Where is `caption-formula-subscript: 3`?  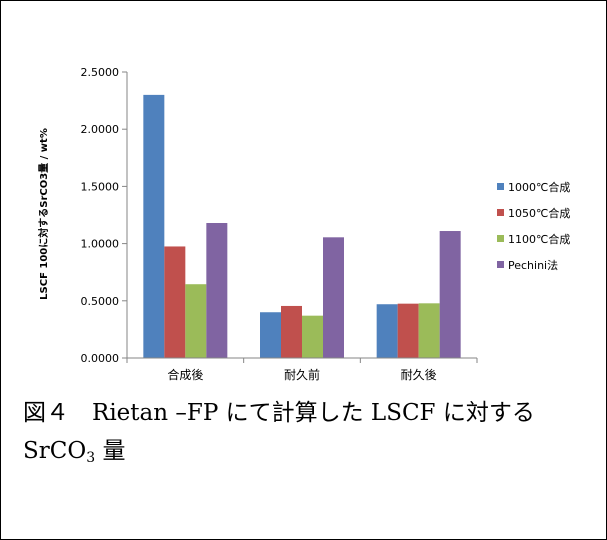 caption-formula-subscript: 3 is located at coordinates (91, 458).